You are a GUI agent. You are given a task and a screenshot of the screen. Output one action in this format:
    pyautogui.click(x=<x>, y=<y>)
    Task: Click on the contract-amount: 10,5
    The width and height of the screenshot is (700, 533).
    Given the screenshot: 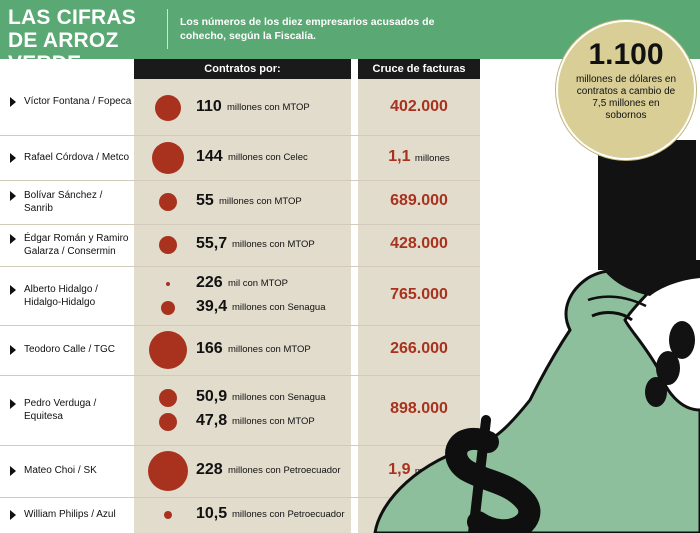 What is the action you would take?
    pyautogui.click(x=212, y=513)
    